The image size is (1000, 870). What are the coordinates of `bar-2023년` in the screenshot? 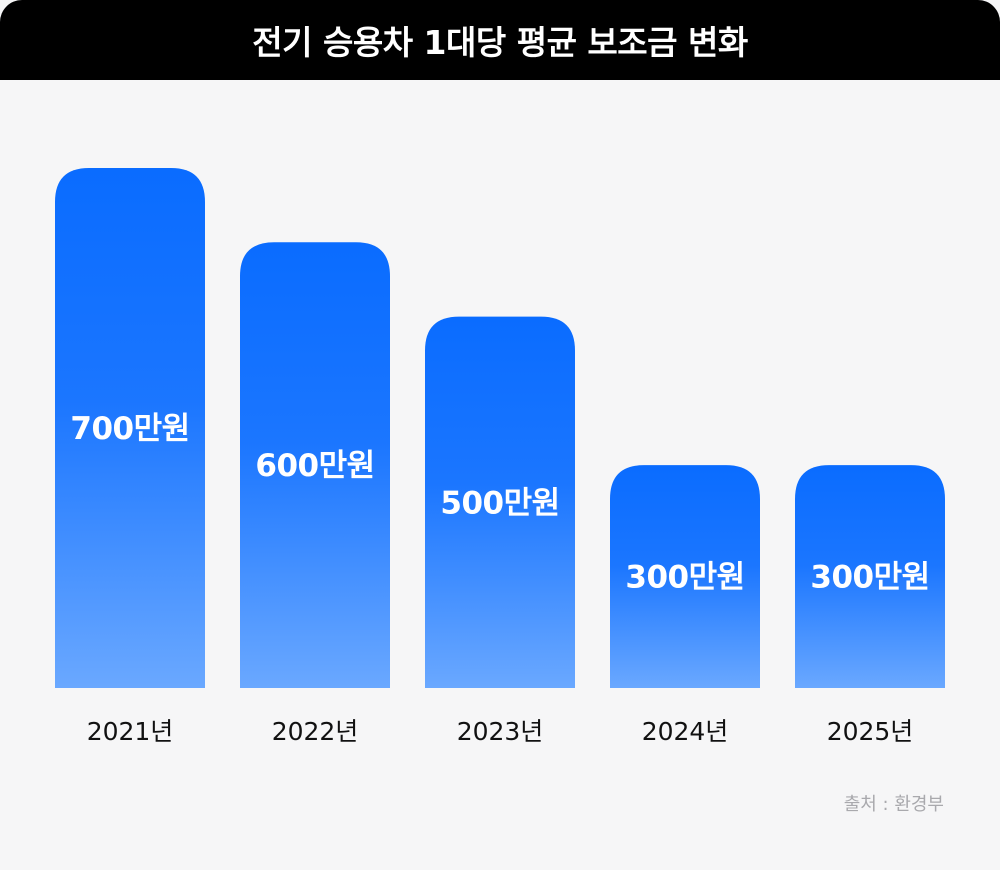 It's located at (500, 502).